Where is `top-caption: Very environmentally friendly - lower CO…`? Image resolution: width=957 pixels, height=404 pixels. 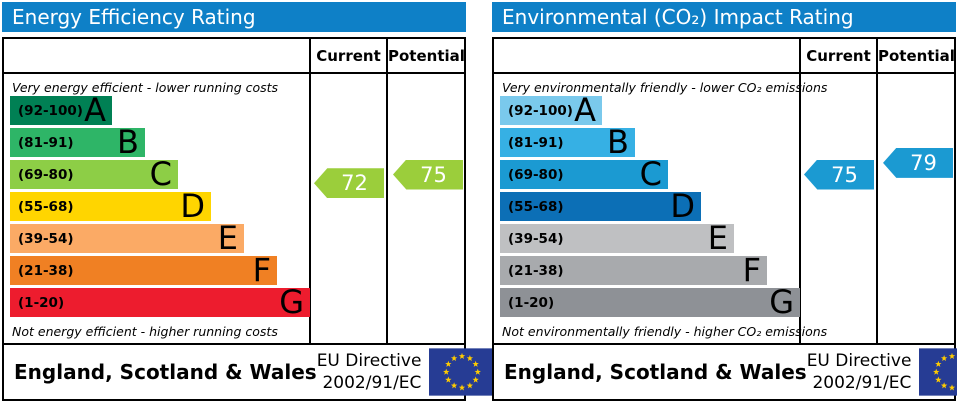 top-caption: Very environmentally friendly - lower CO… is located at coordinates (665, 87).